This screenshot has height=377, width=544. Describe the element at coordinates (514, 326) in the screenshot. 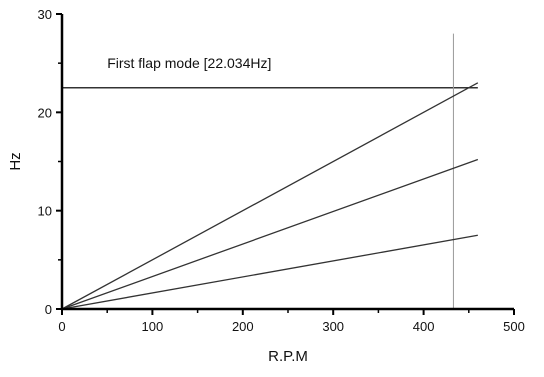

I see `x-tick-label: 500` at that location.